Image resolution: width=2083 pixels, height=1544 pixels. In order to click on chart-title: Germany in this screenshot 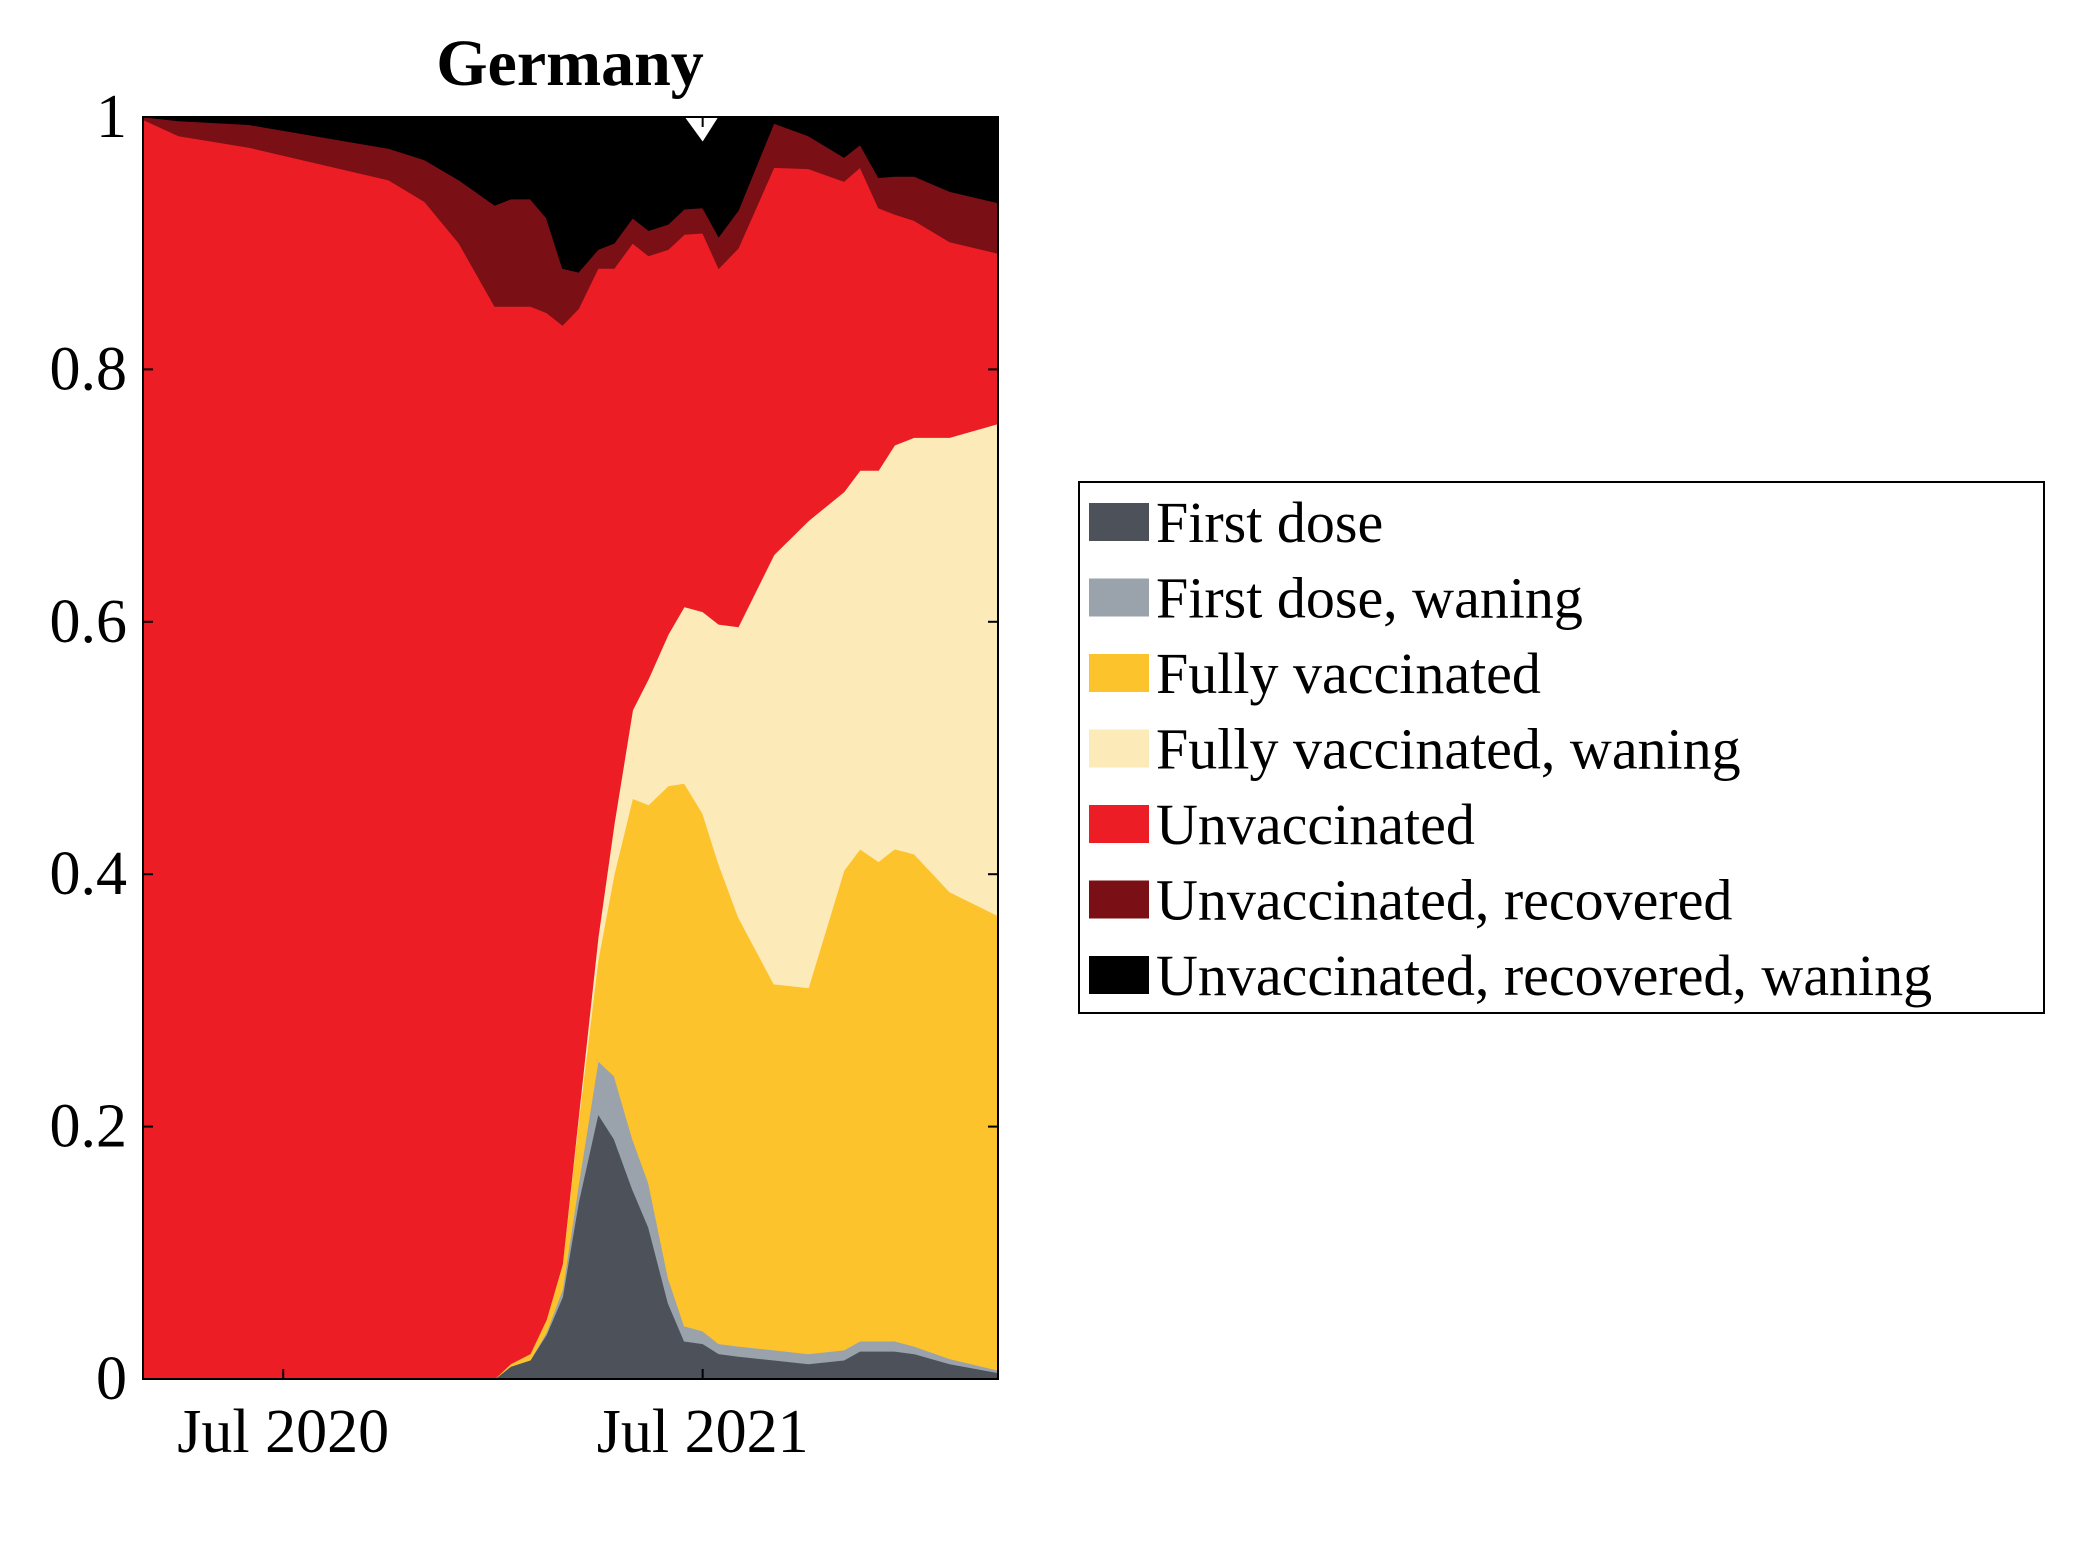, I will do `click(570, 63)`.